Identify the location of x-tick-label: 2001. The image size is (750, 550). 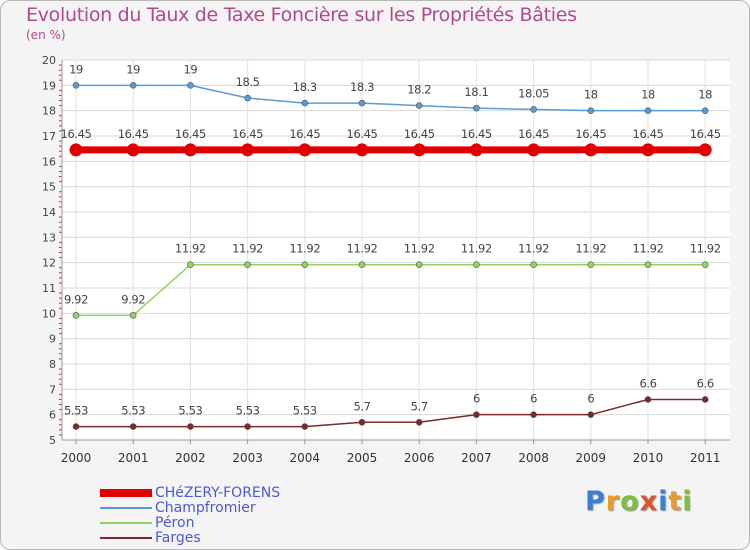
(133, 458).